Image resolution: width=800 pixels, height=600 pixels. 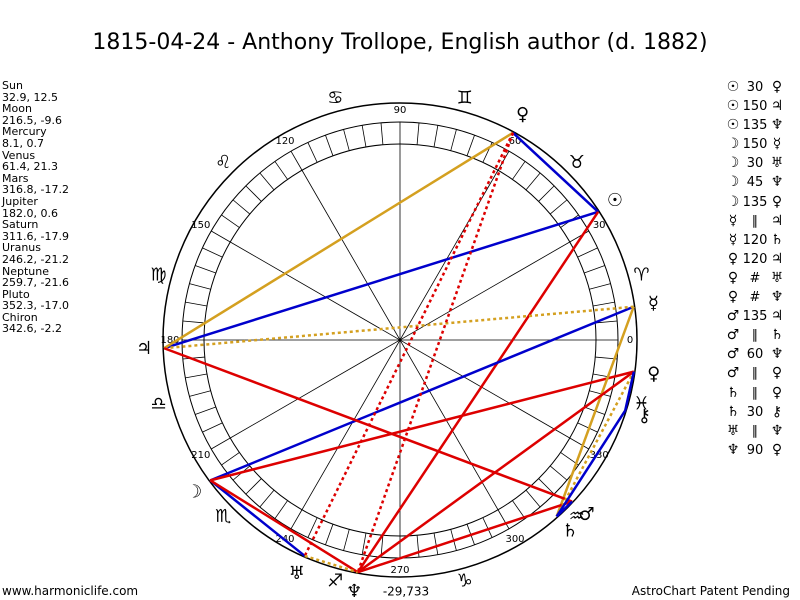 I want to click on planet-glyph: ♀, so click(x=522, y=114).